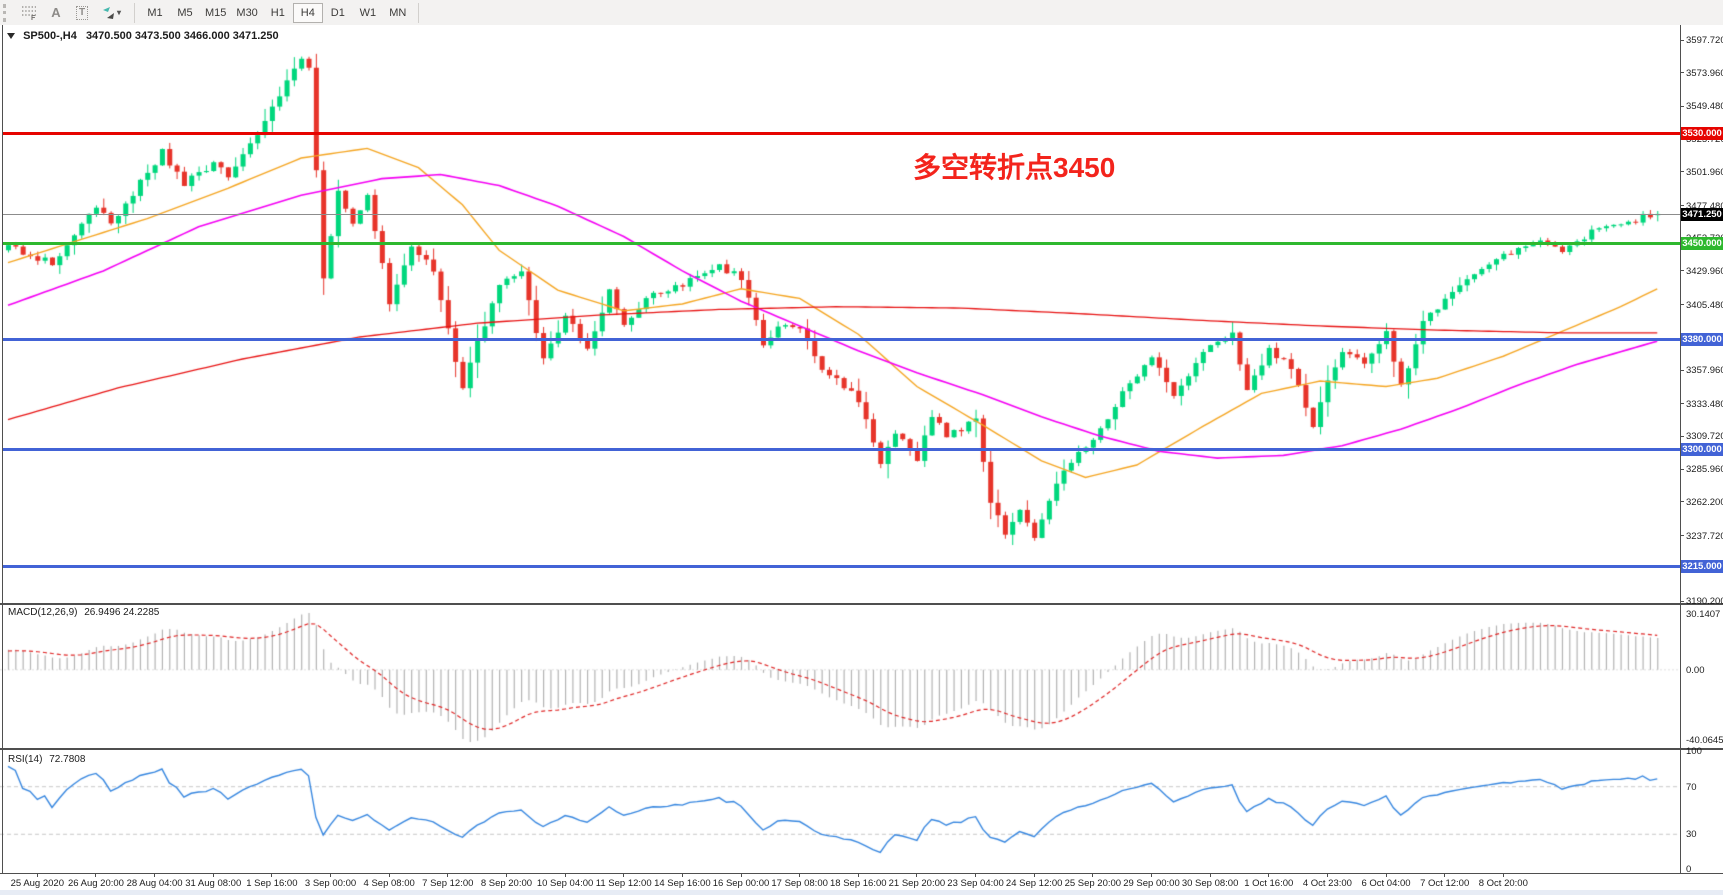  I want to click on rsi-axis-0: 0, so click(1689, 869).